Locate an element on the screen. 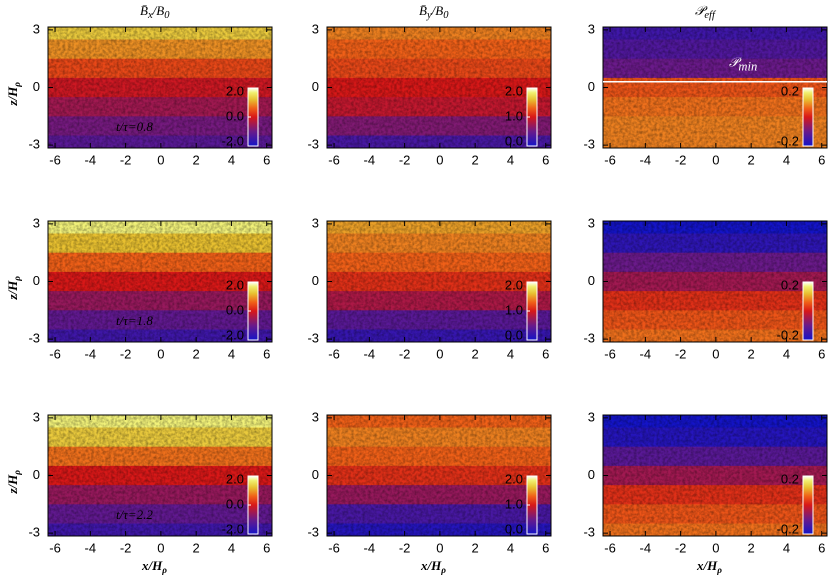 This screenshot has height=581, width=830. panel-title: 𝒫eff is located at coordinates (706, 12).